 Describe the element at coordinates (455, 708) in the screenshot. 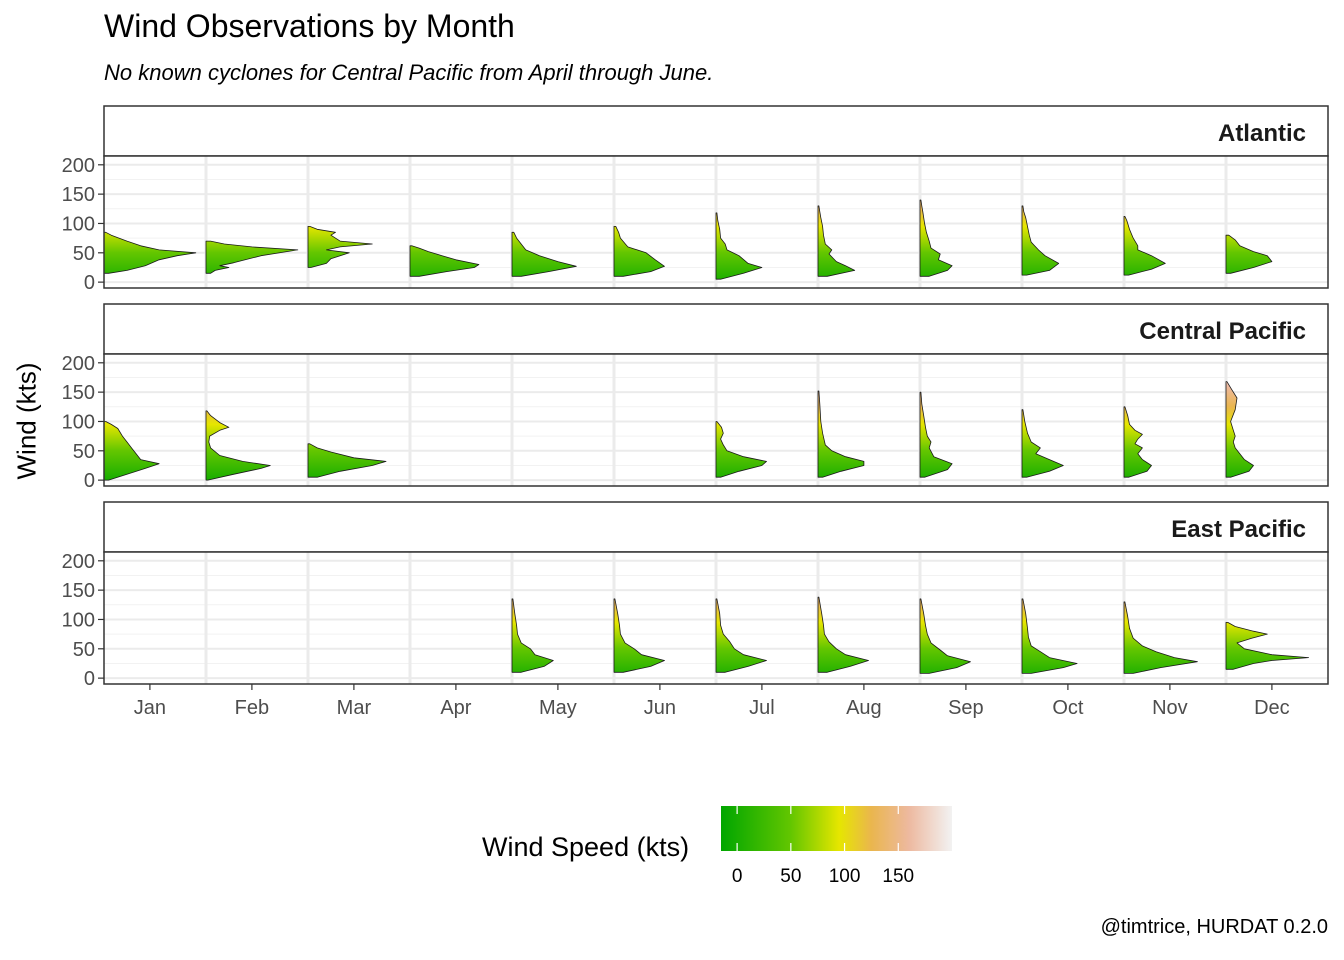

I see `x-tick-label: Apr` at that location.